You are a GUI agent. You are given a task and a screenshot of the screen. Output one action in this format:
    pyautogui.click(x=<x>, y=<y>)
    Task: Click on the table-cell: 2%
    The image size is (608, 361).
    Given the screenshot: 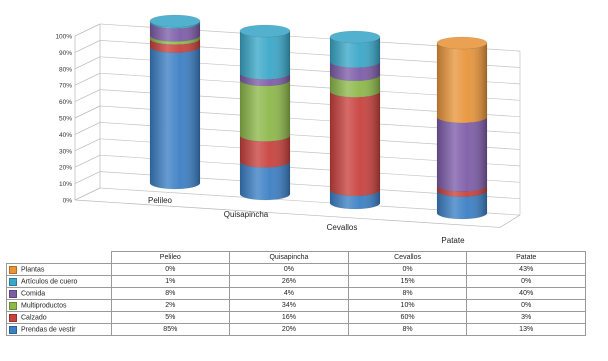 What is the action you would take?
    pyautogui.click(x=170, y=305)
    